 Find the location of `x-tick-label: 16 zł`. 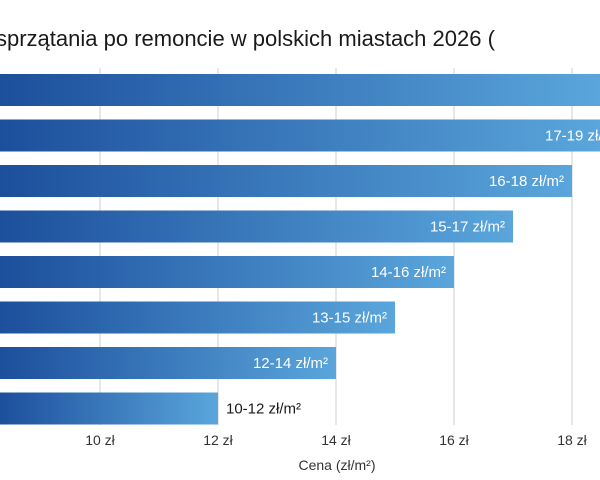

x-tick-label: 16 zł is located at coordinates (454, 440).